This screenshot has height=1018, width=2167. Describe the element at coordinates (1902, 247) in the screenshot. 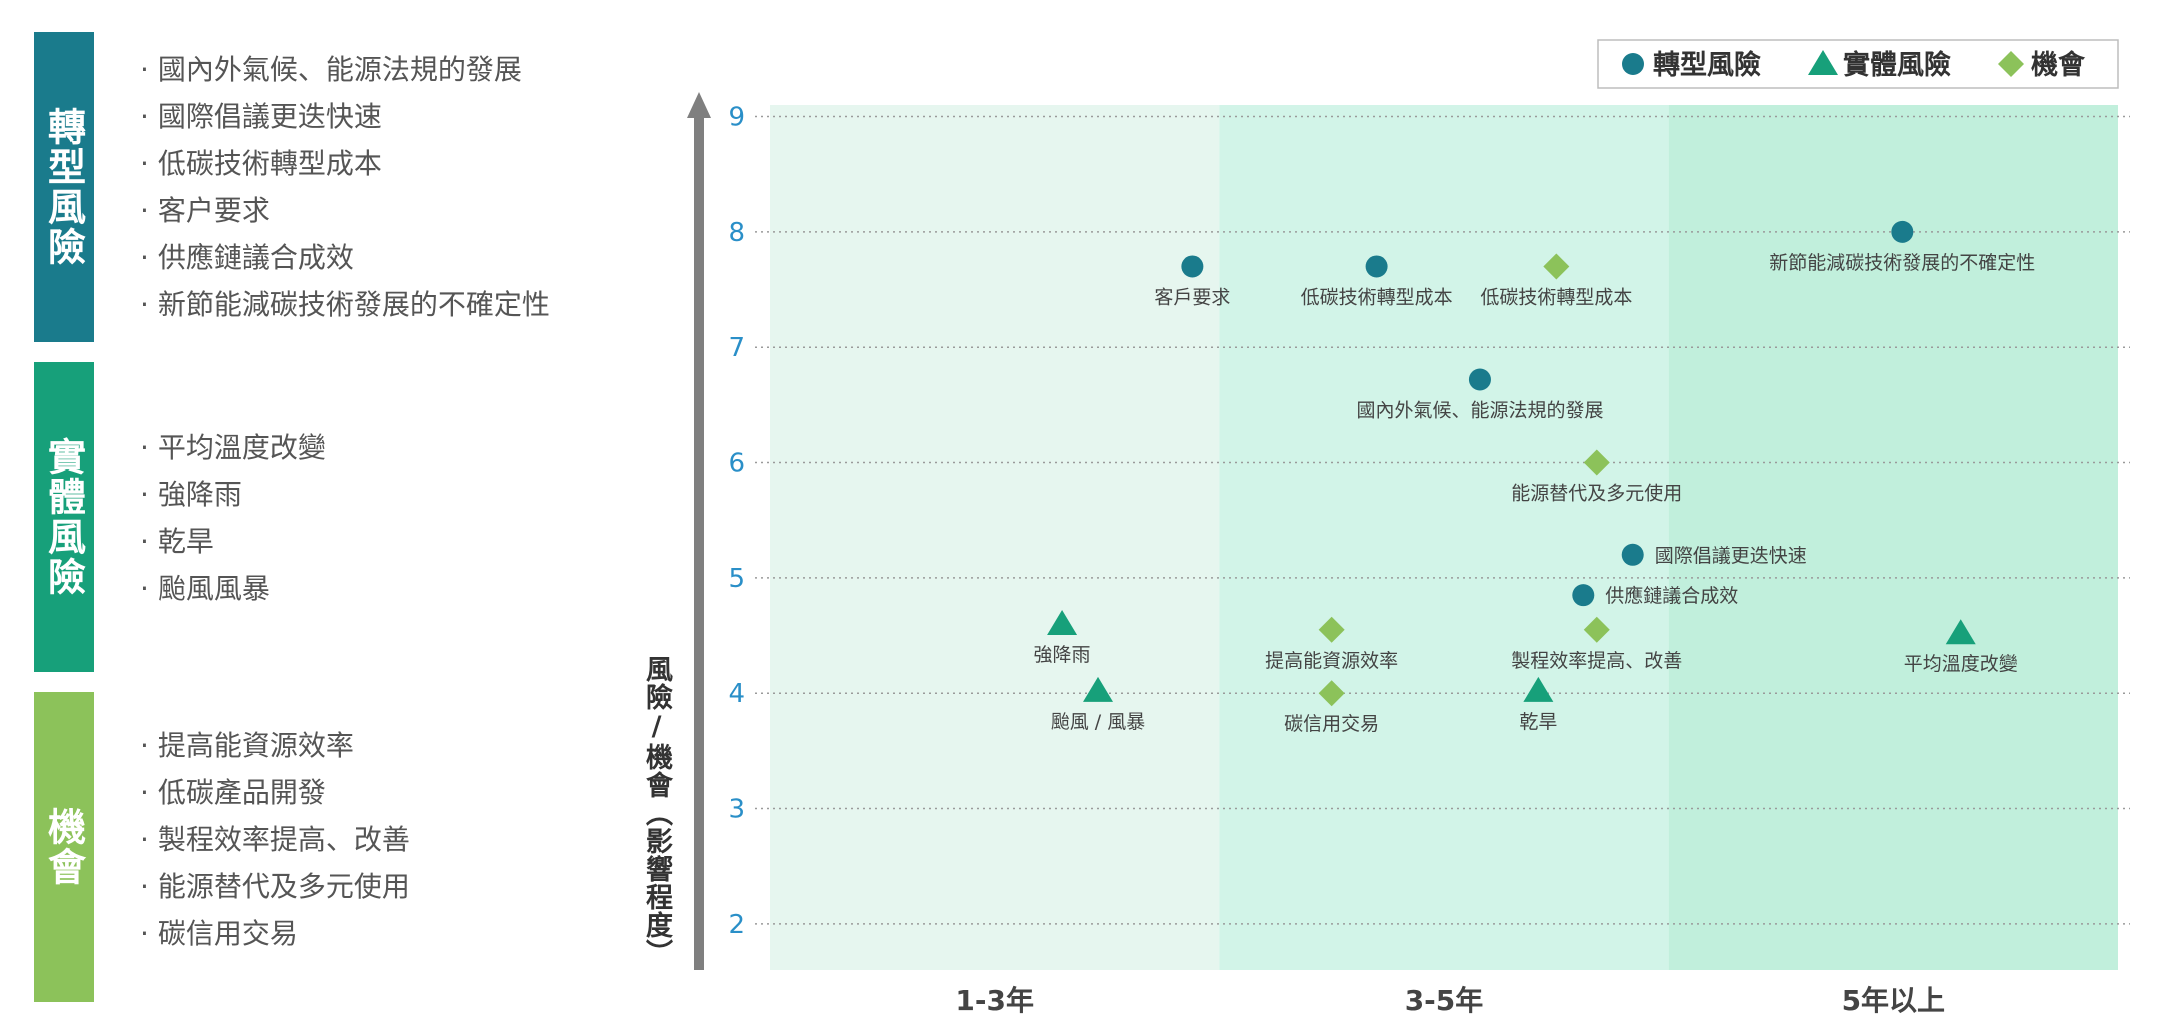

I see `data-point: 新節能減碳技術發展的不確定性` at that location.